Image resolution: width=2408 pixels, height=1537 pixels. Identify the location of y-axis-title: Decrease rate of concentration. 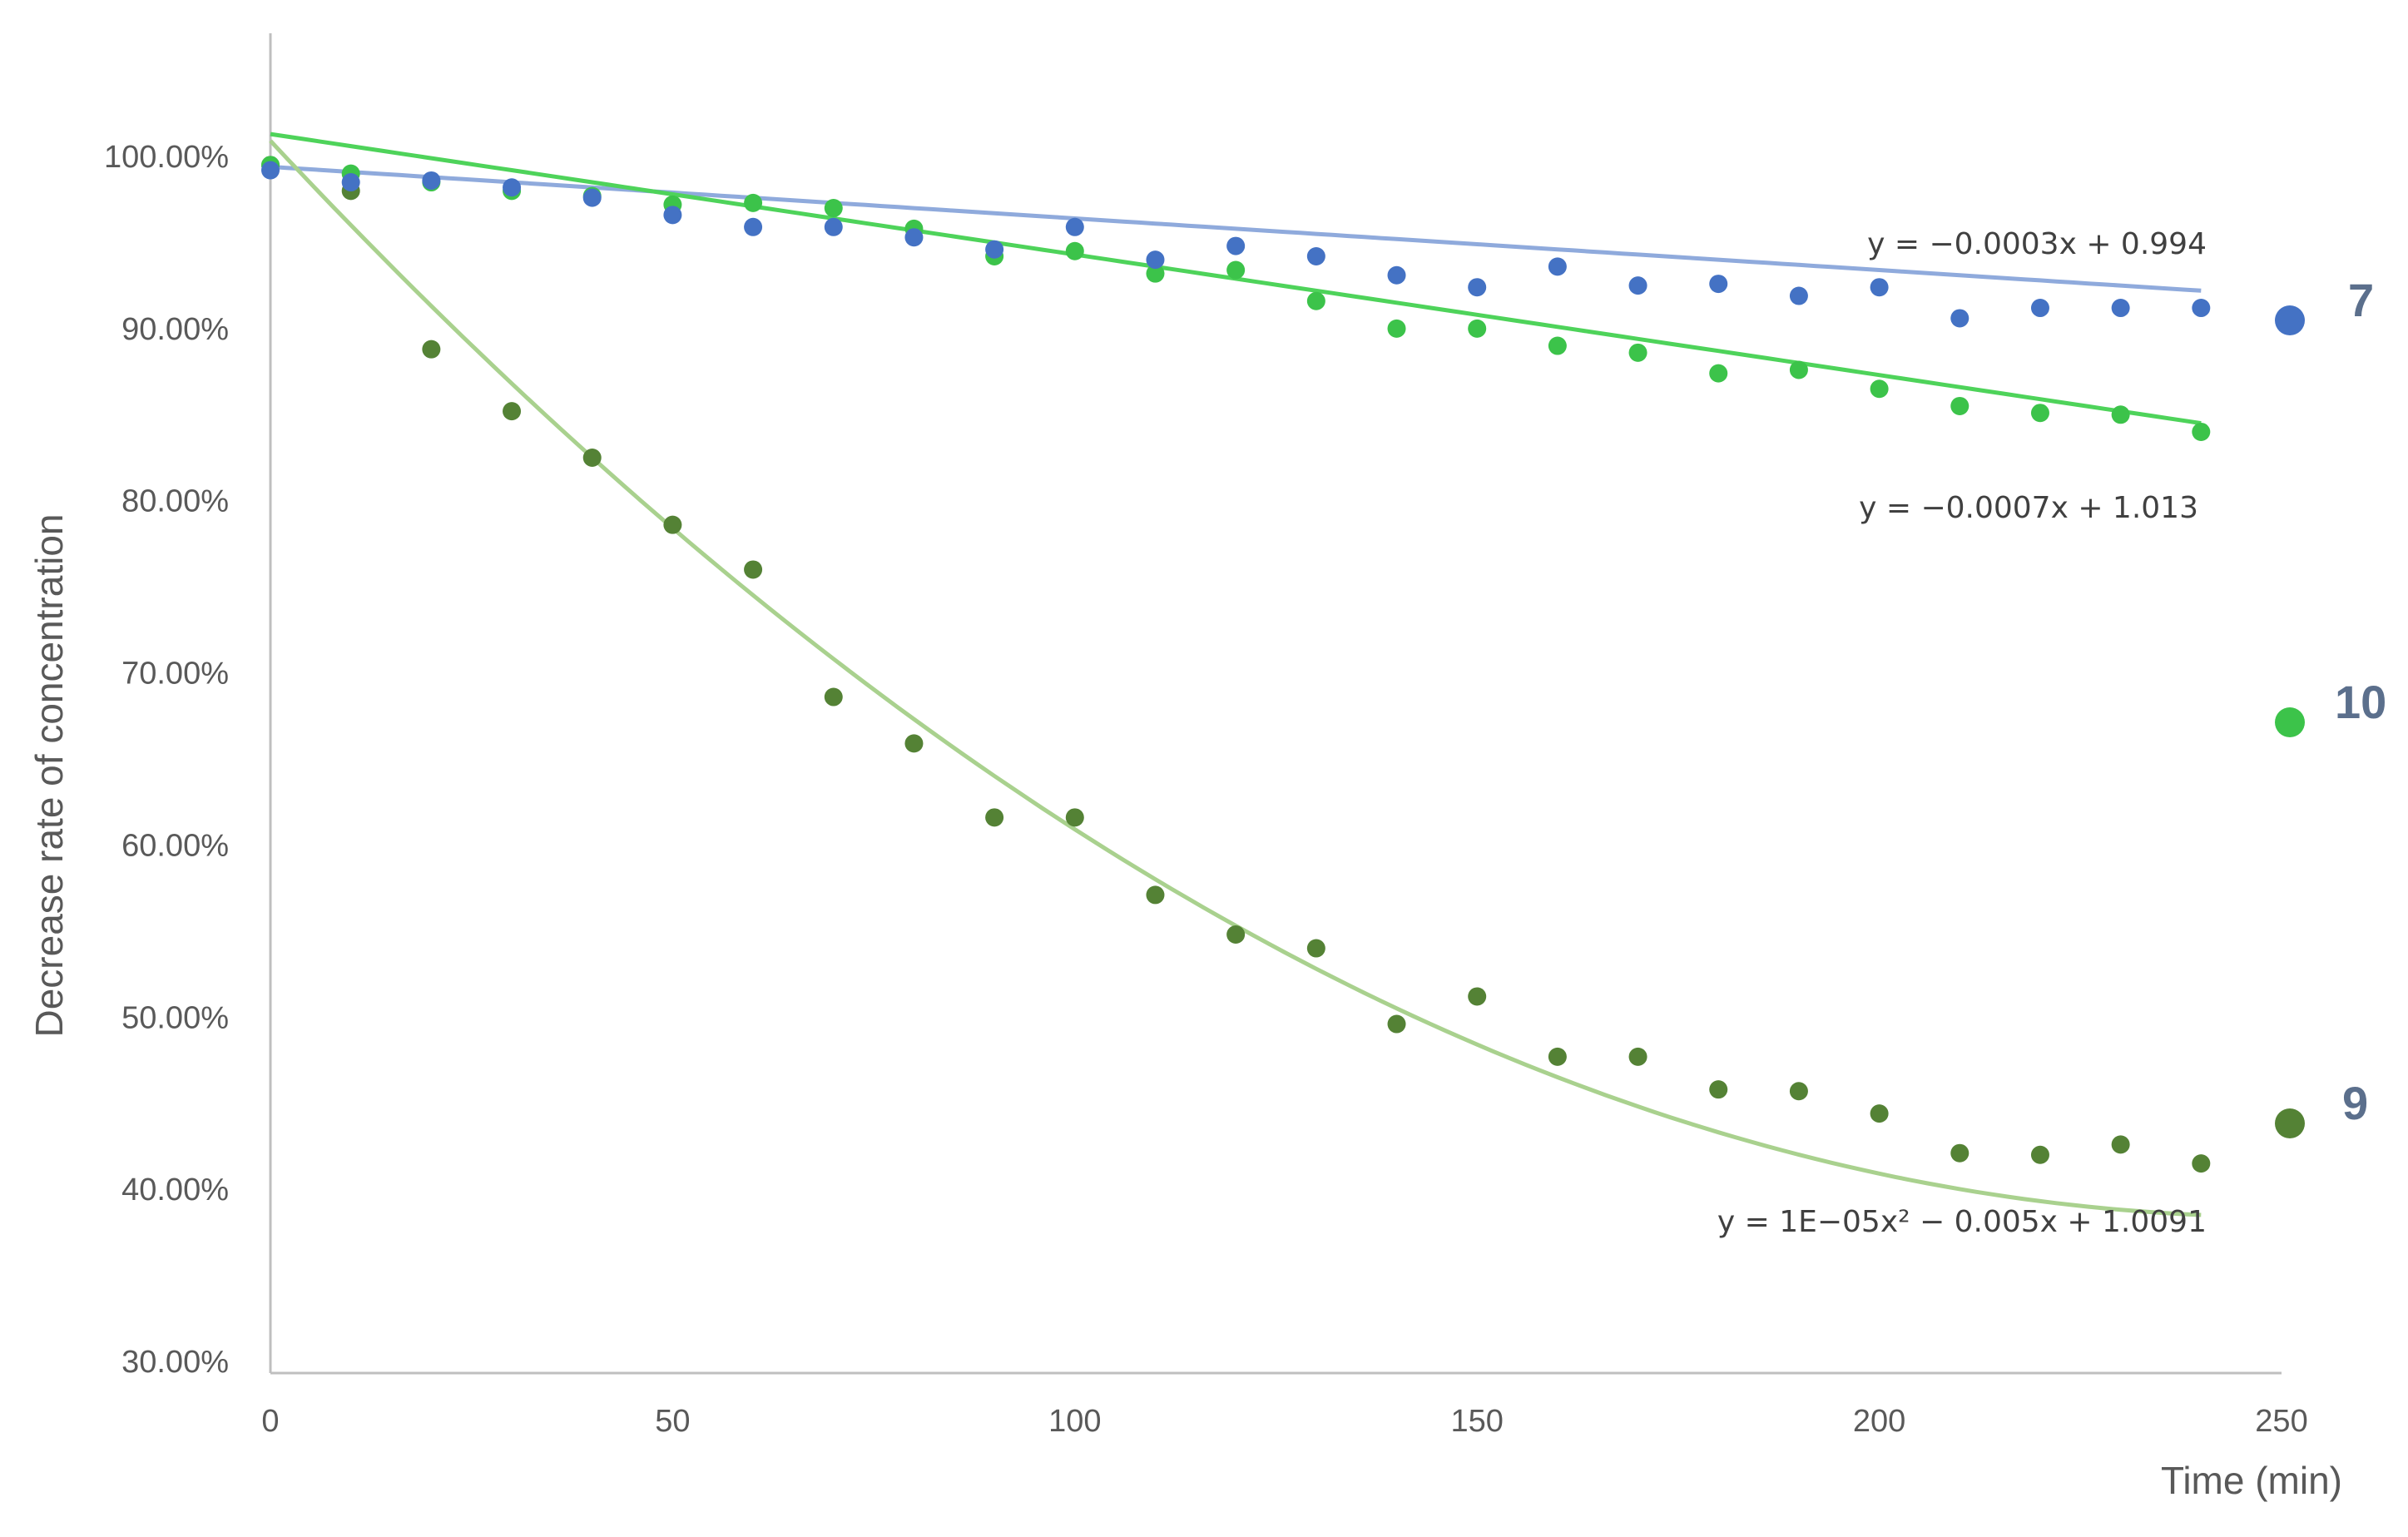
(49, 775).